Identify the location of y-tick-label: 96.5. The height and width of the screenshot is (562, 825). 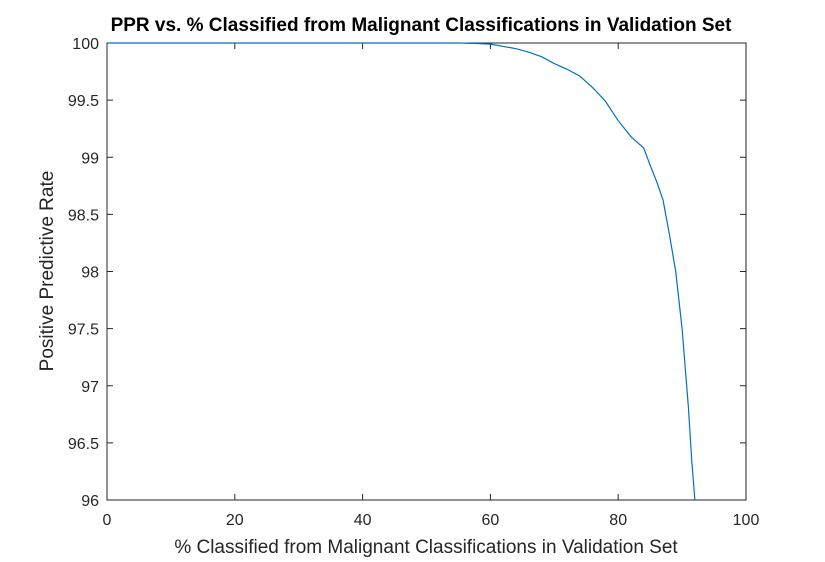
(83, 444).